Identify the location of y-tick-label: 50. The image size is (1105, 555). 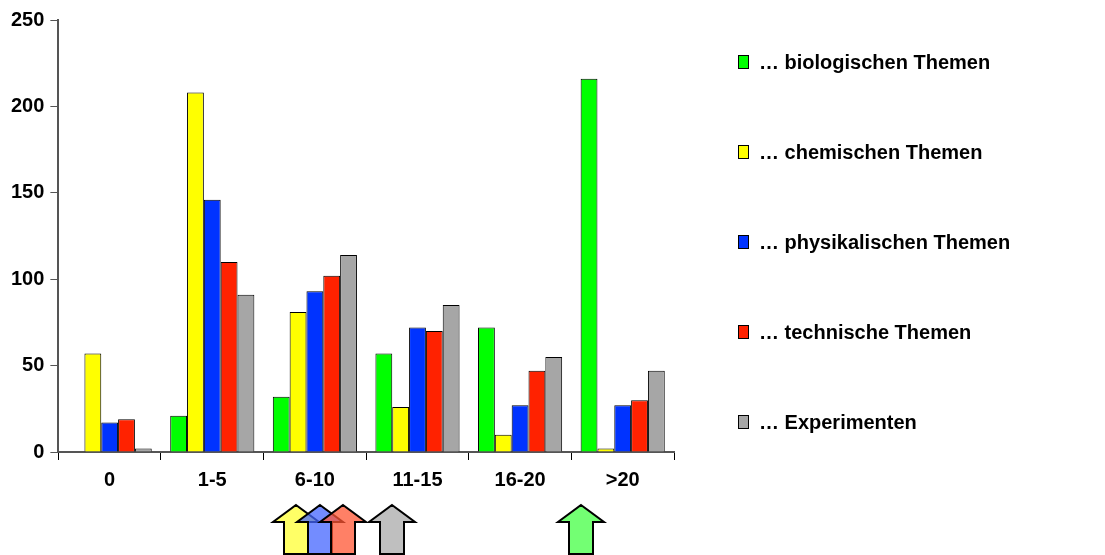
(33, 364).